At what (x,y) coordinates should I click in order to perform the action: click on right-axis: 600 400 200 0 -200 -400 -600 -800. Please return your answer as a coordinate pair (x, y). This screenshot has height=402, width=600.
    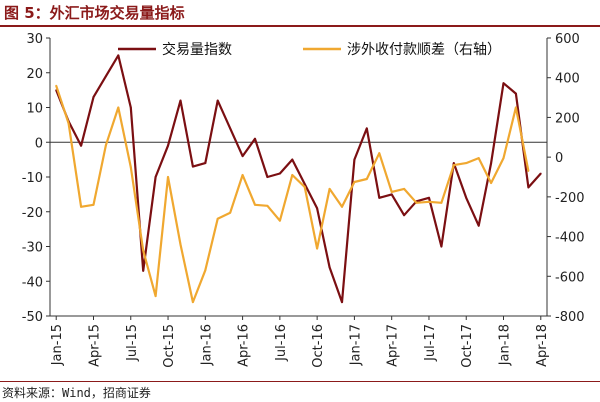
    Looking at the image, I should click on (566, 178).